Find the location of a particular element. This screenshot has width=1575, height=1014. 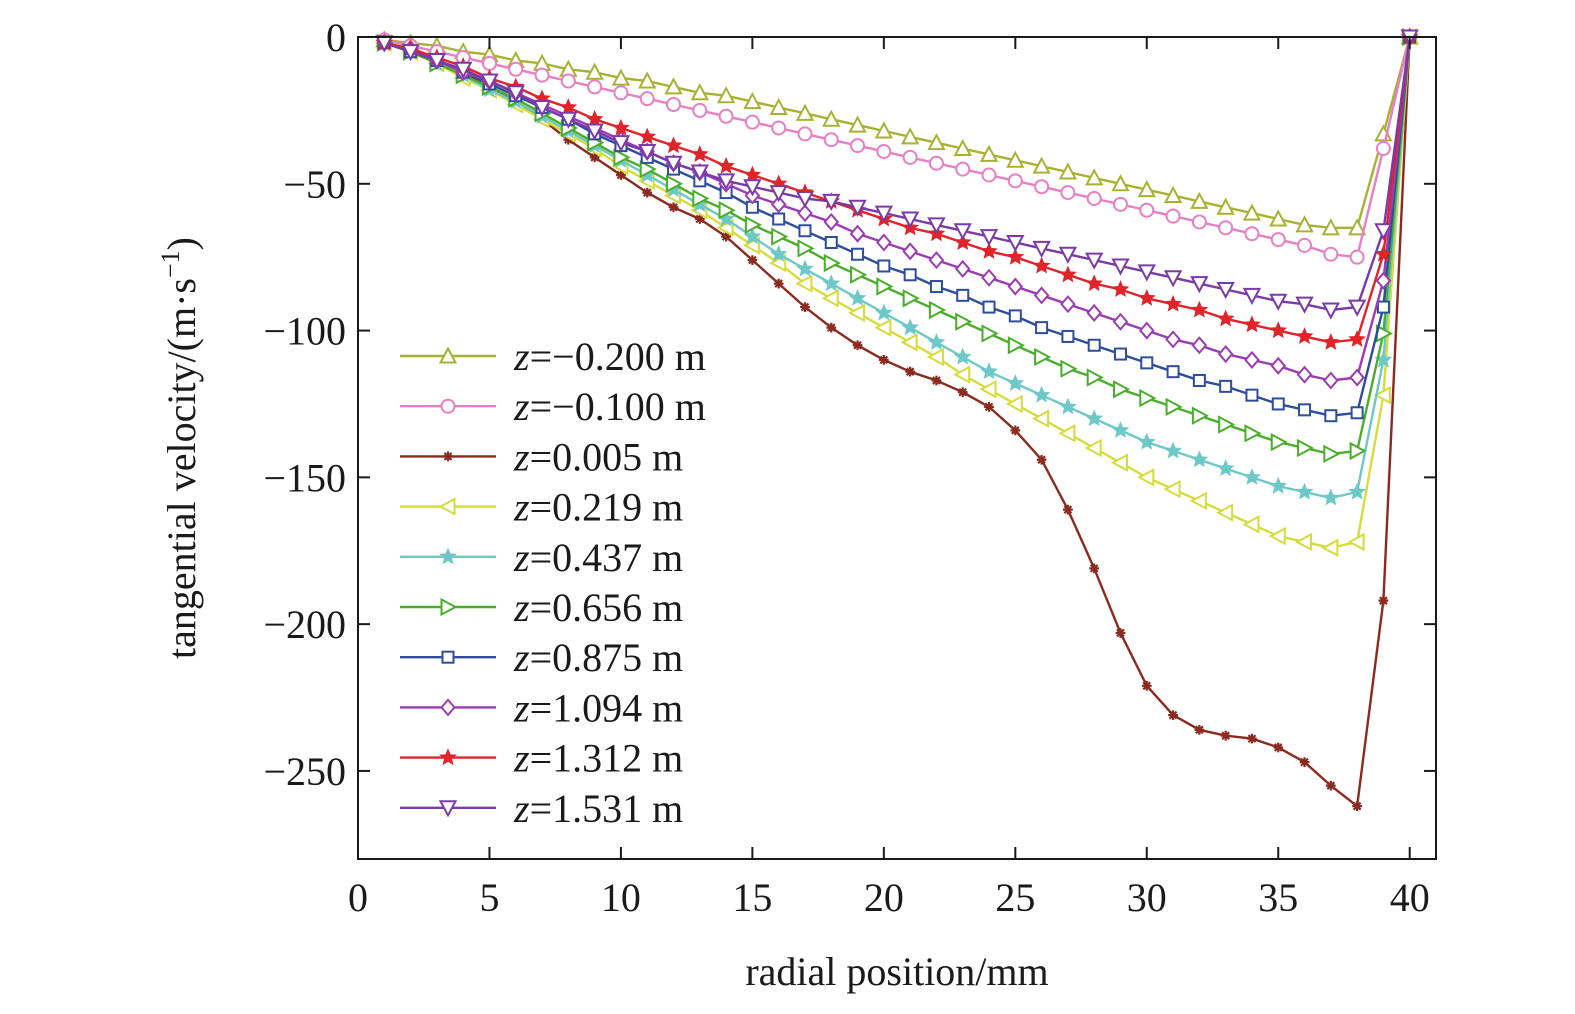

y-axis-title-sup: −1 is located at coordinates (170, 264).